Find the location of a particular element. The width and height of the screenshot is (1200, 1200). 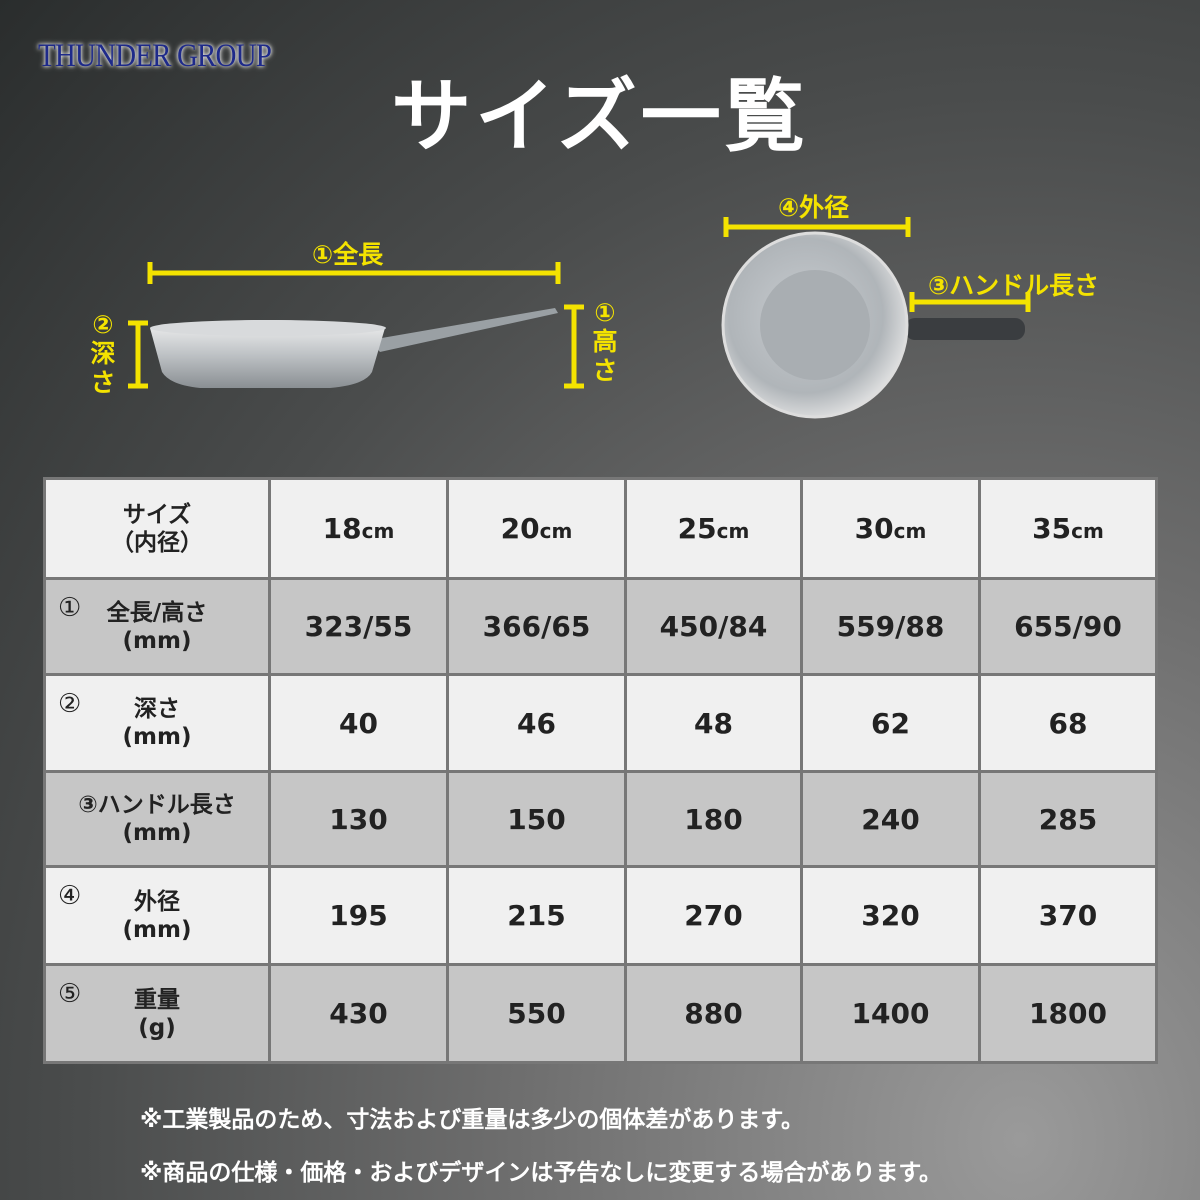

table-cell: 1400 is located at coordinates (890, 1013).